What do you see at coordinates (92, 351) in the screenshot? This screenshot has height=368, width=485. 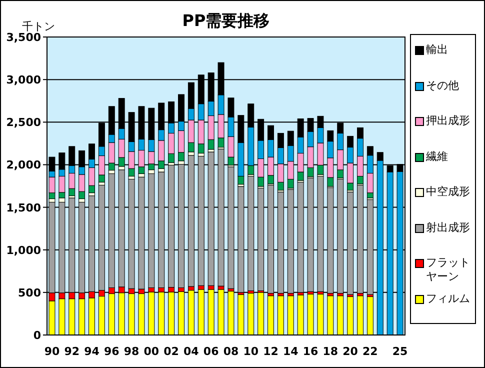 I see `x-tick-label: 94` at bounding box center [92, 351].